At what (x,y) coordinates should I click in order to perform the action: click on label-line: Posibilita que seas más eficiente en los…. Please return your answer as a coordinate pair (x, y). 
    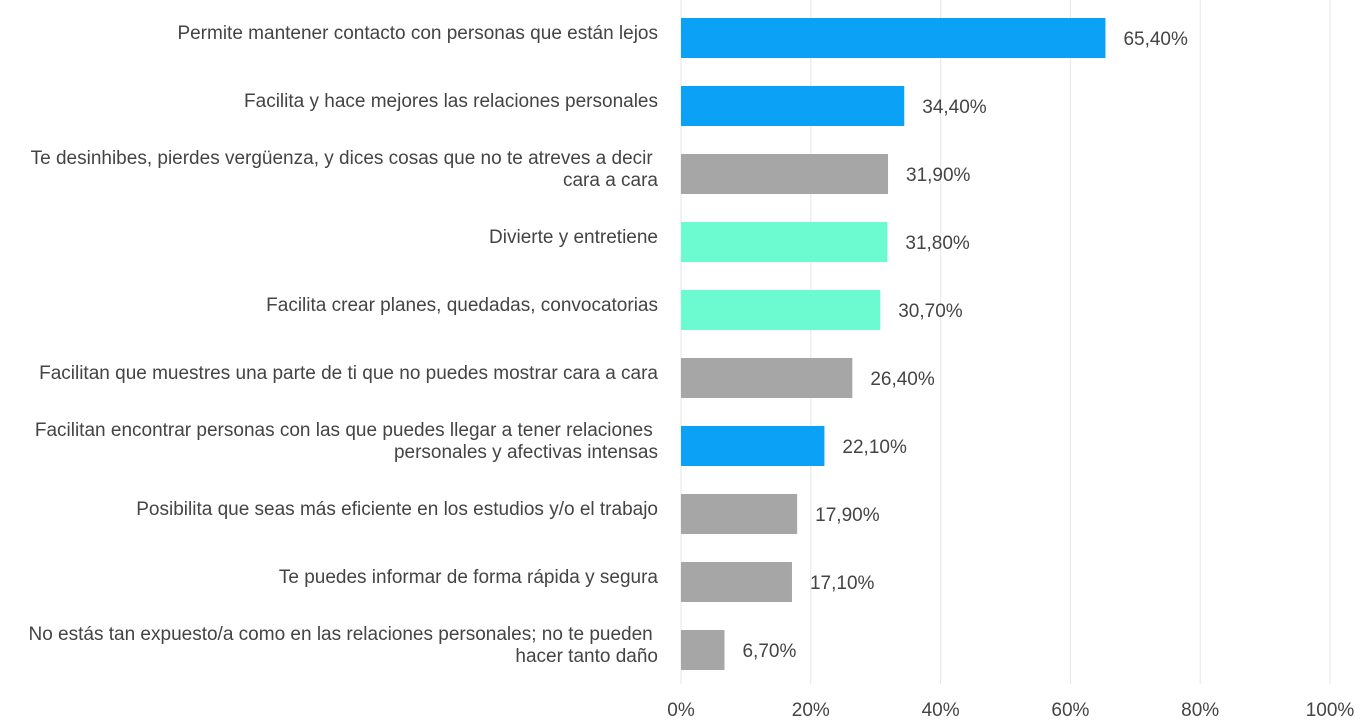
    Looking at the image, I should click on (397, 509).